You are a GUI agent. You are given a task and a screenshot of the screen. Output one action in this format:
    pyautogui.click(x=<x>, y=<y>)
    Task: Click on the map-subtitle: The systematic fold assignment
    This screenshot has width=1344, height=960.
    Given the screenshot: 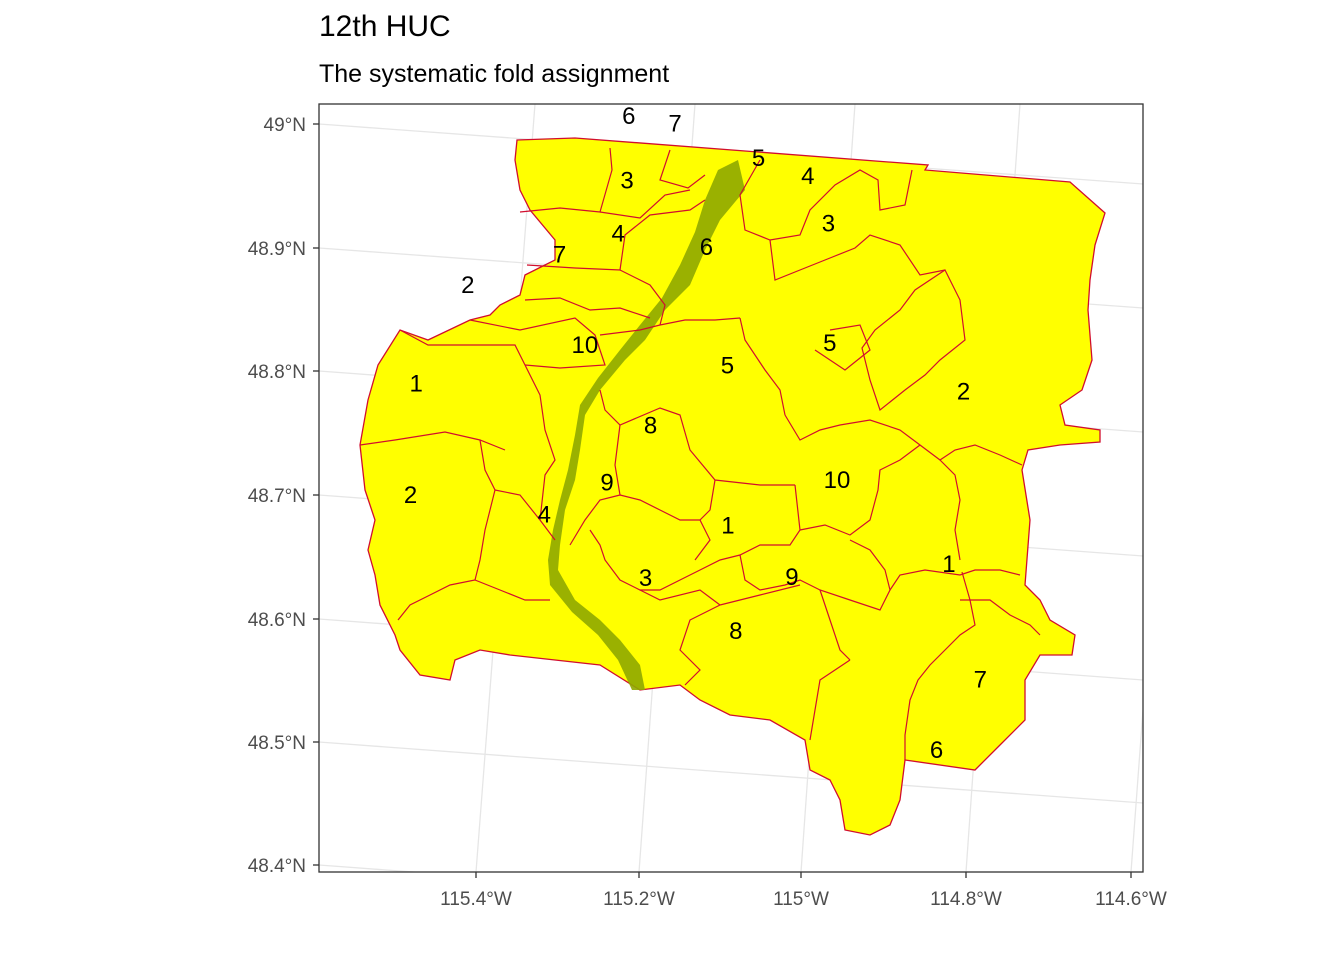 What is the action you would take?
    pyautogui.click(x=494, y=74)
    